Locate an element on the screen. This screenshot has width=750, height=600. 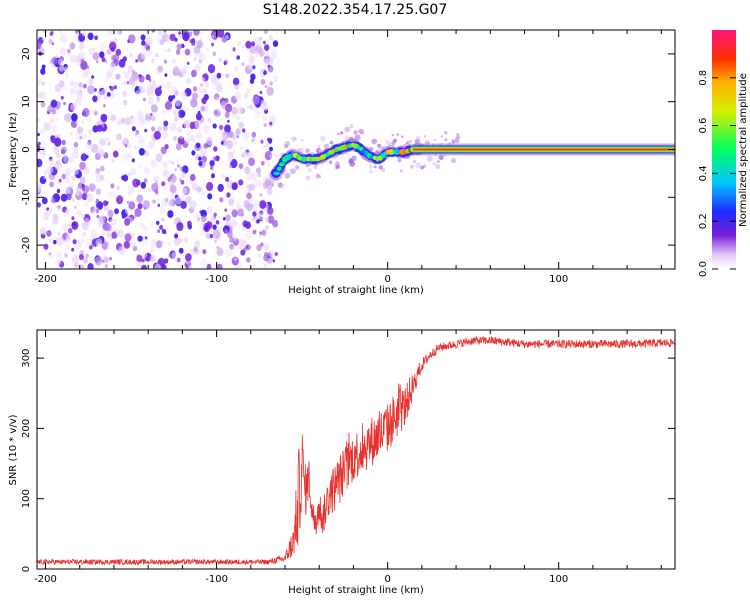
y-tick-label: 100 is located at coordinates (26, 498).